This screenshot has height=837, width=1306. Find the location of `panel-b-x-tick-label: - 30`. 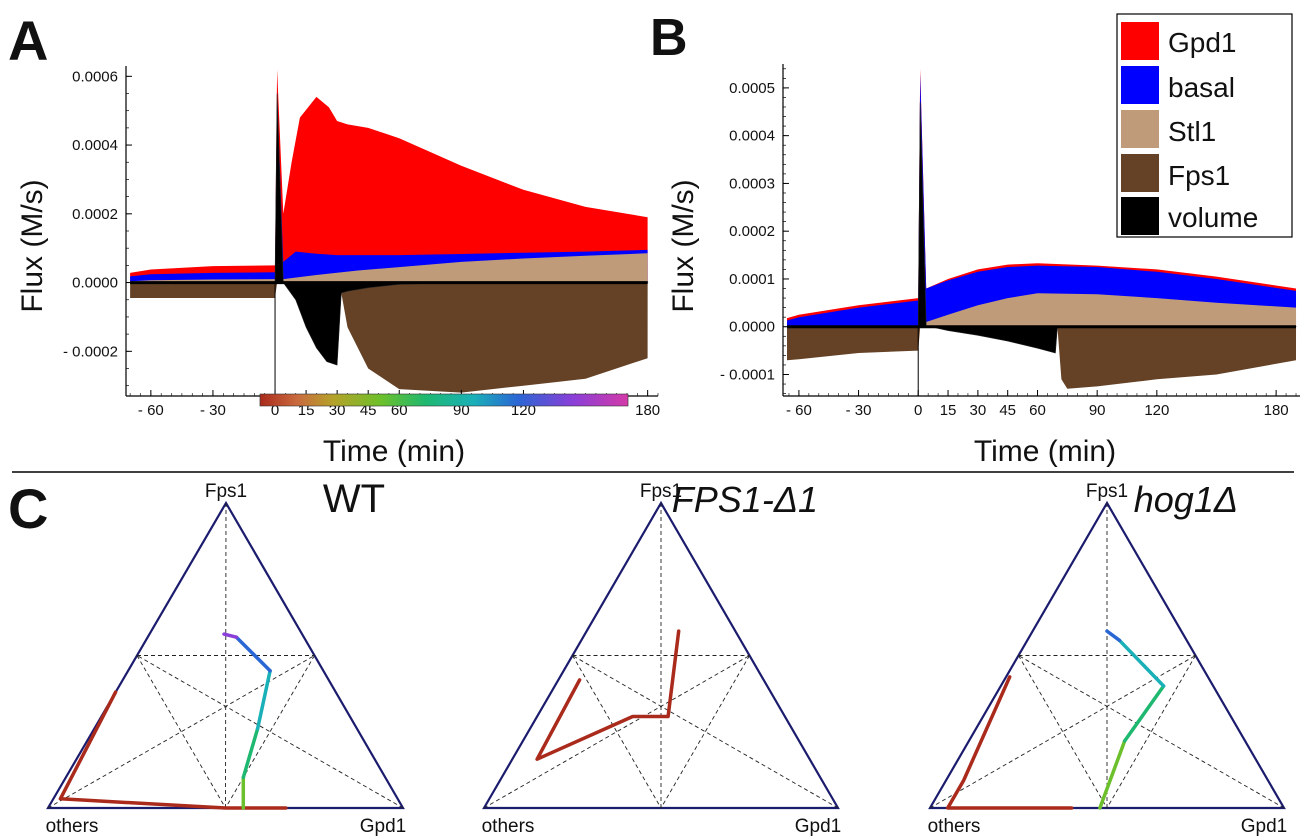

panel-b-x-tick-label: - 30 is located at coordinates (859, 410).